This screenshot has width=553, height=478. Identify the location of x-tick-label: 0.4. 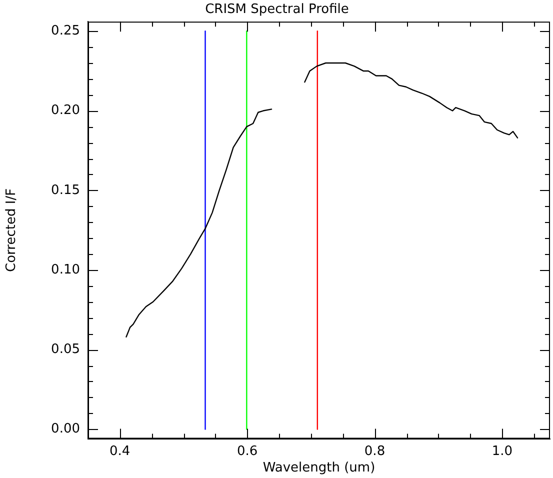
(120, 451).